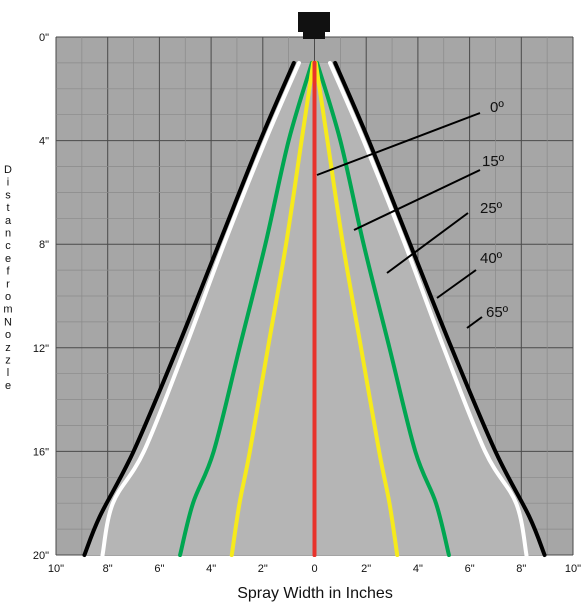 Image resolution: width=587 pixels, height=604 pixels. What do you see at coordinates (314, 25) in the screenshot?
I see `nozzle-icon` at bounding box center [314, 25].